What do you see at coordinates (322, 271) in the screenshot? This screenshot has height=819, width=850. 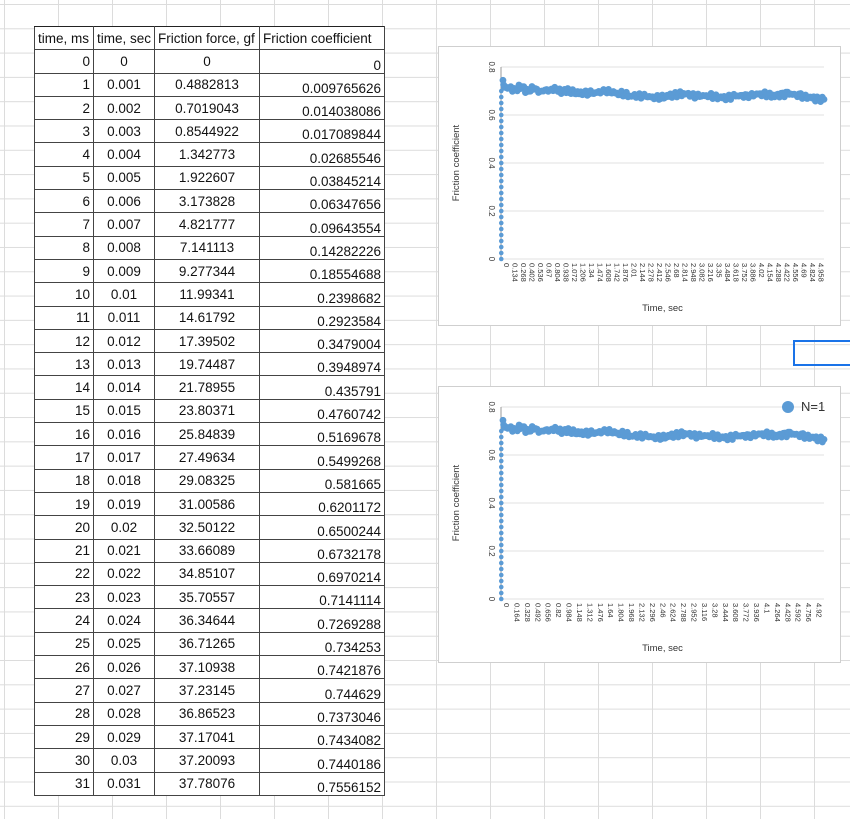 I see `cell-friction-coefficient: 0.18554688` at bounding box center [322, 271].